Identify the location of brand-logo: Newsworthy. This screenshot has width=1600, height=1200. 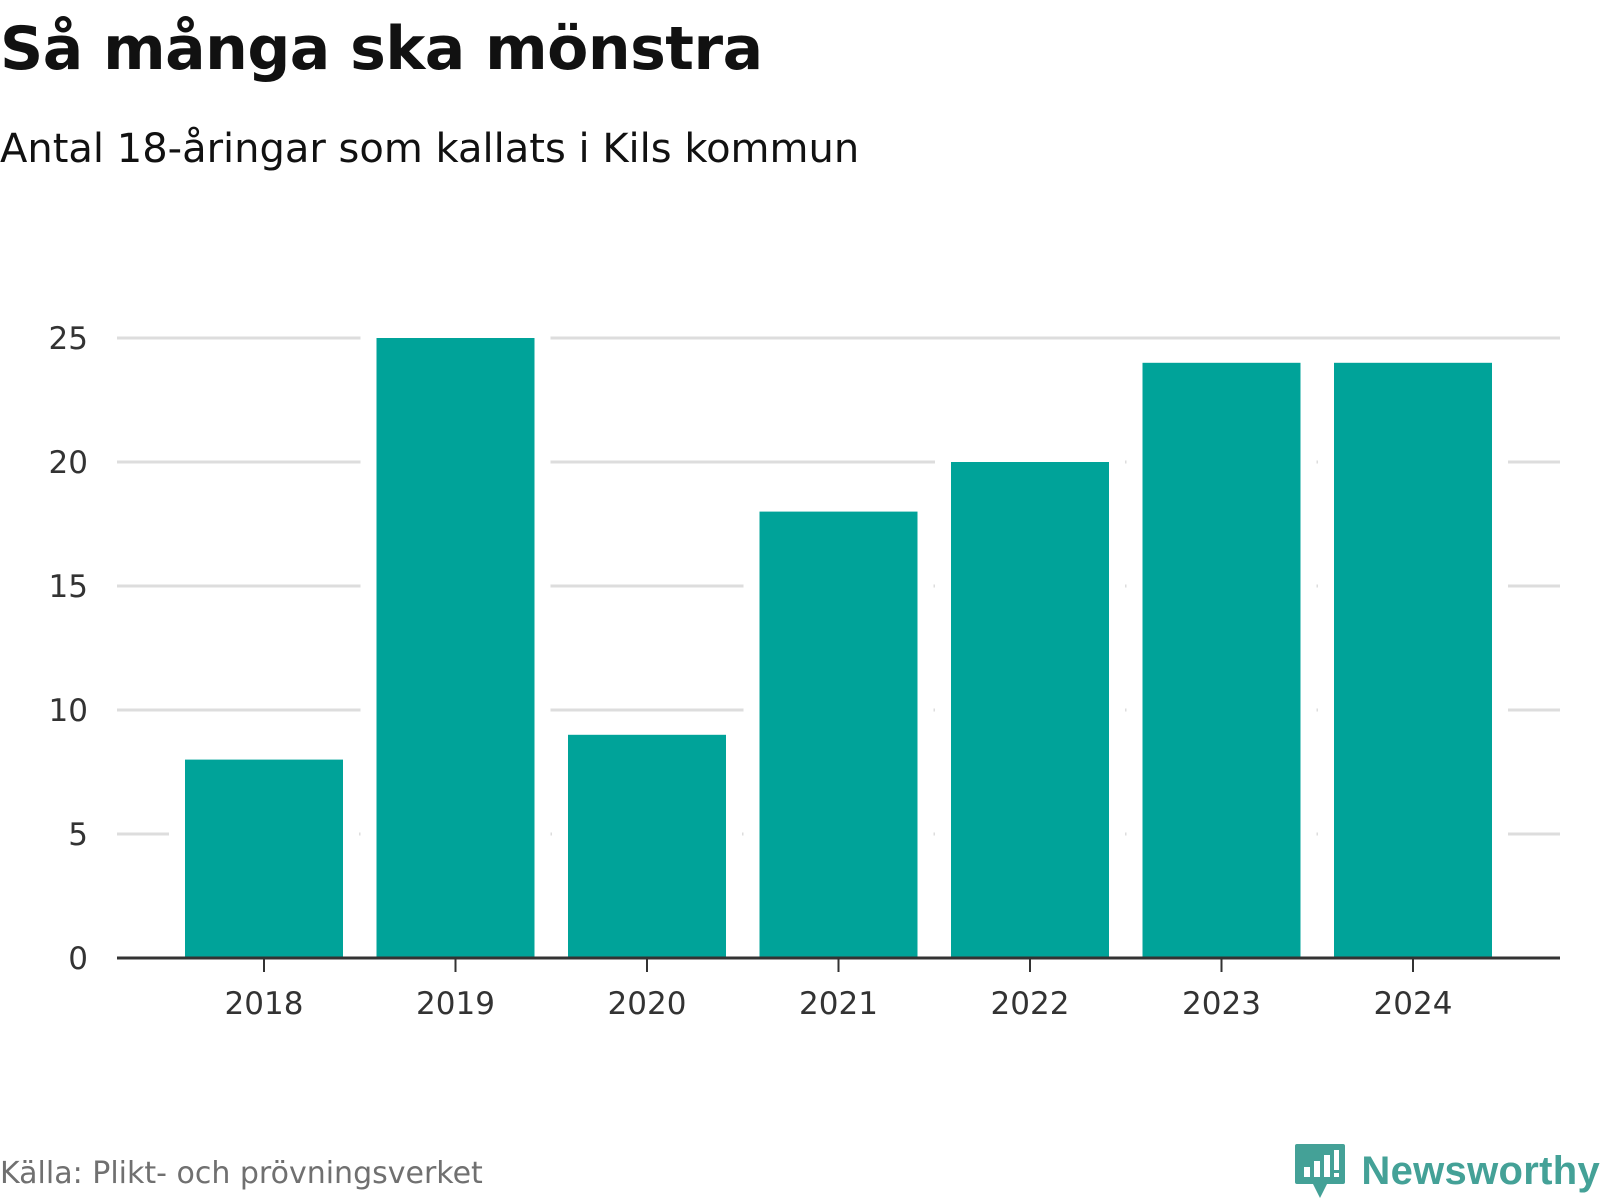
(1446, 1171).